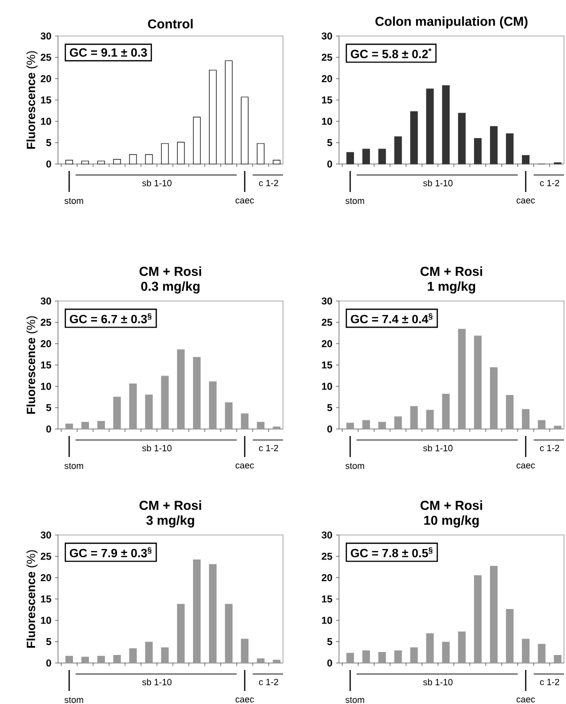 Image resolution: width=566 pixels, height=704 pixels. I want to click on chart-subtitle: 3 mg/kg, so click(170, 521).